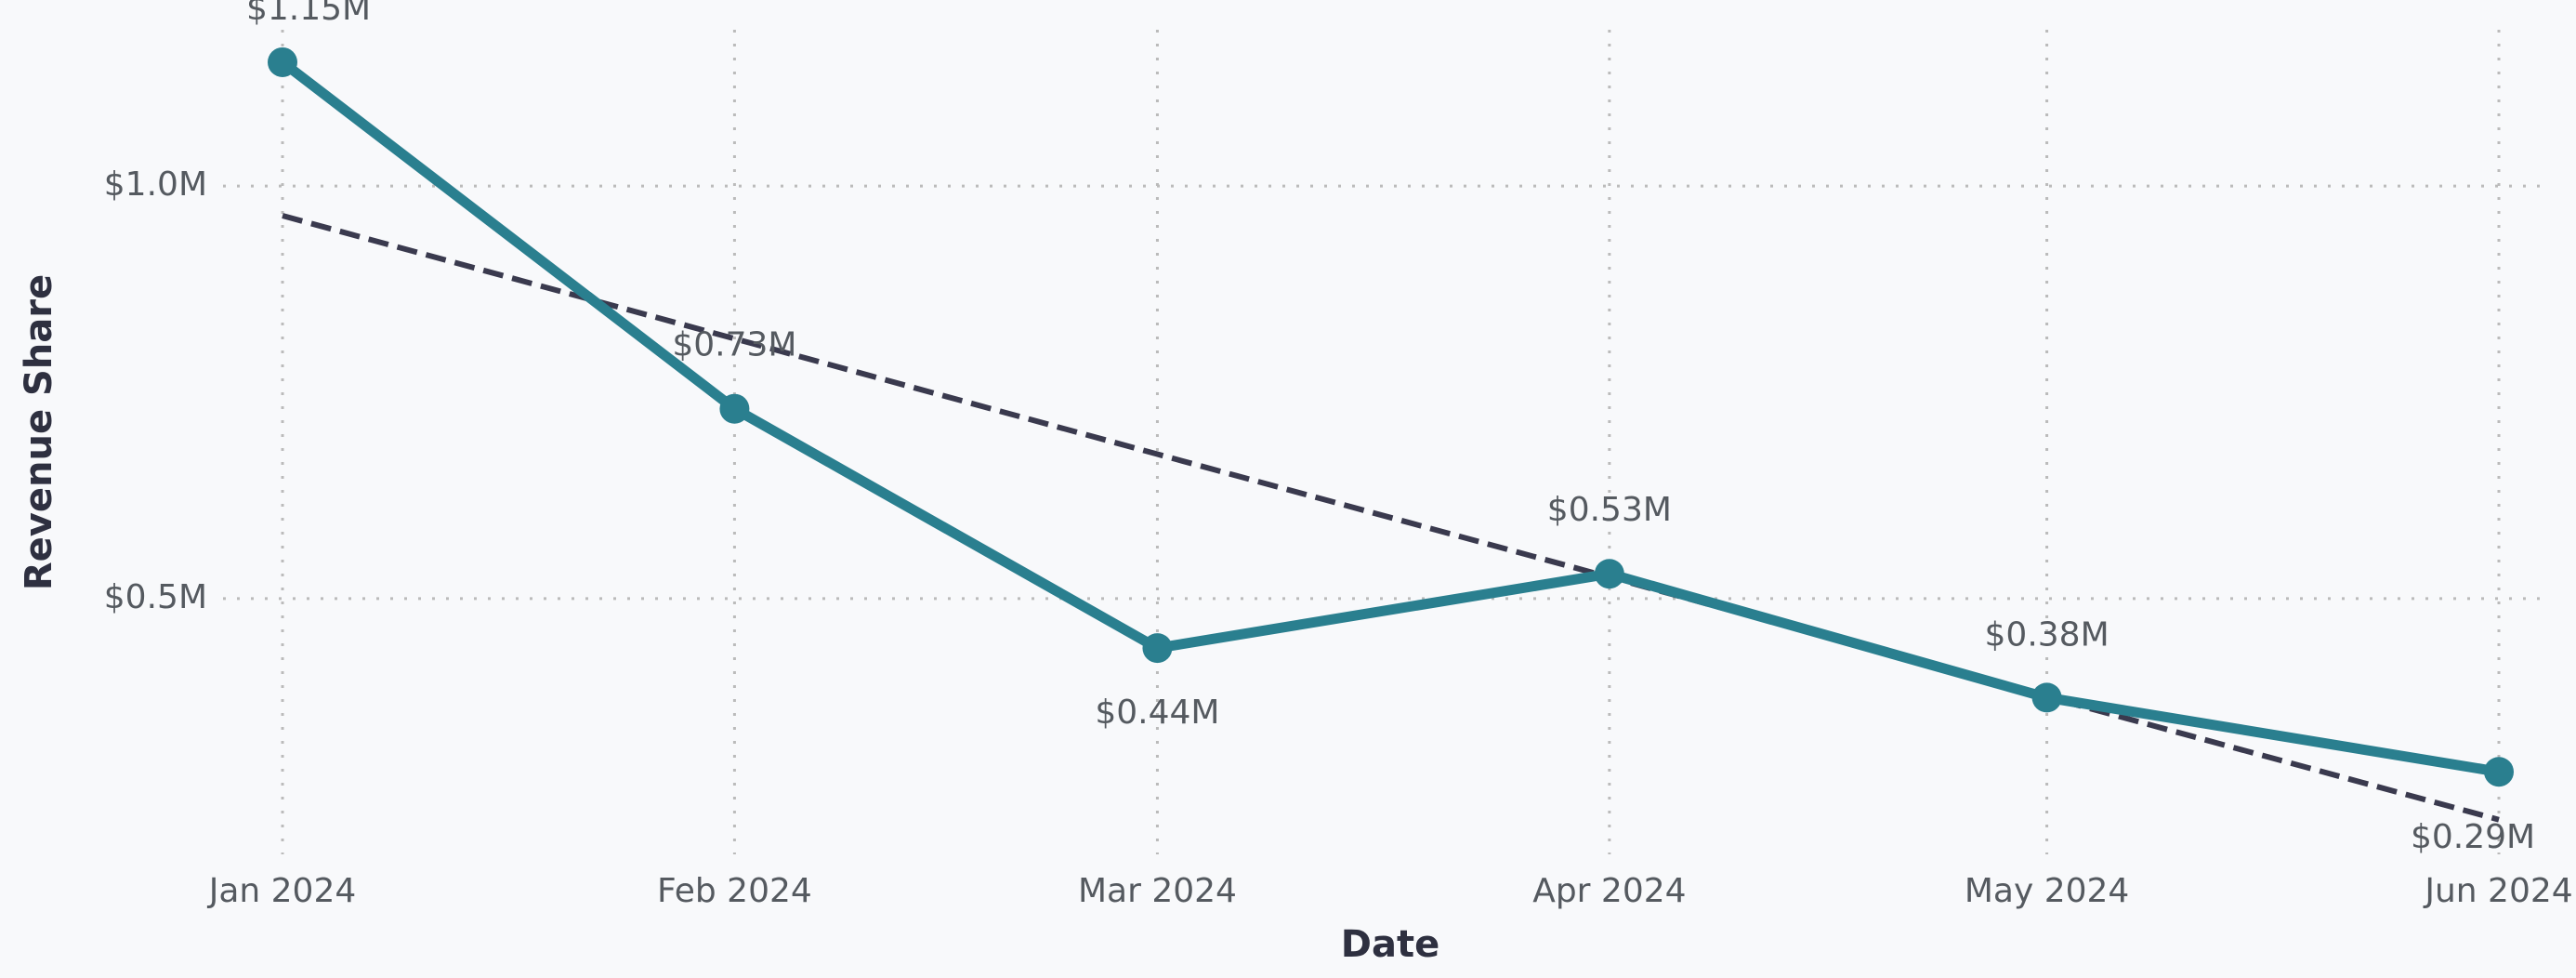 This screenshot has width=2576, height=978. I want to click on y-tick-label: $1.0M, so click(155, 185).